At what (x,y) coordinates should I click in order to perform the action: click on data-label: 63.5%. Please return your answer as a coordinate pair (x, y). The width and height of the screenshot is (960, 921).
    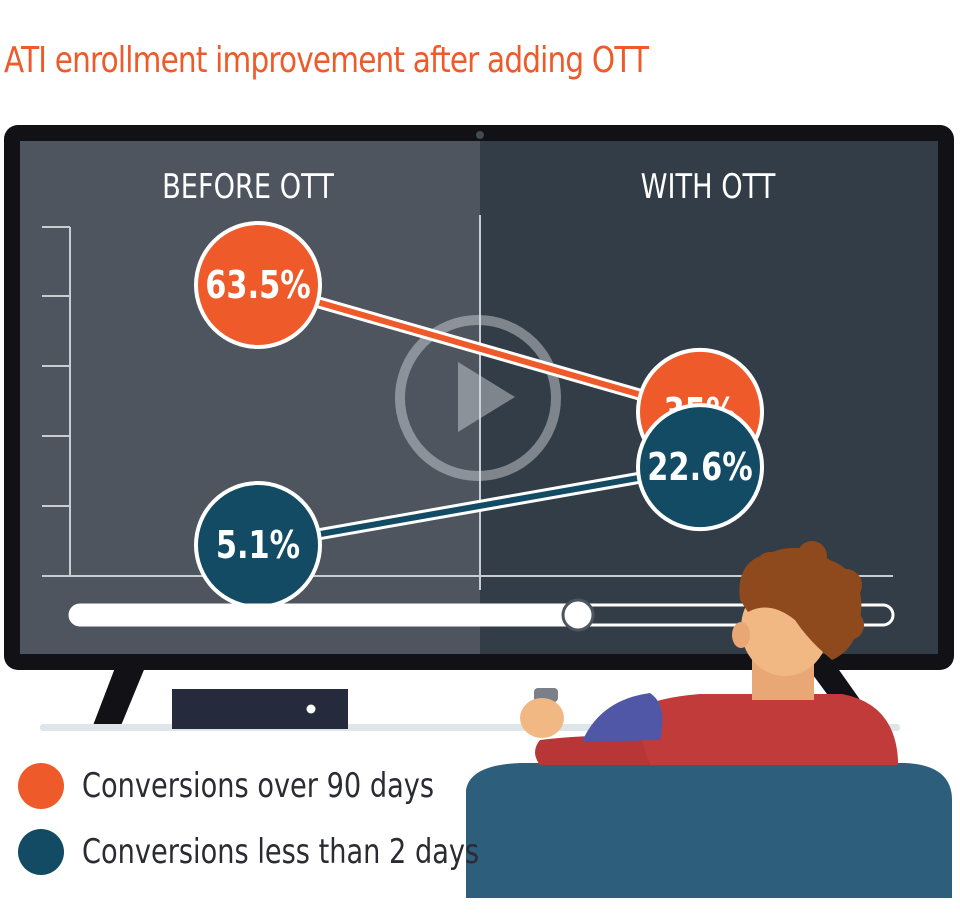
    Looking at the image, I should click on (257, 286).